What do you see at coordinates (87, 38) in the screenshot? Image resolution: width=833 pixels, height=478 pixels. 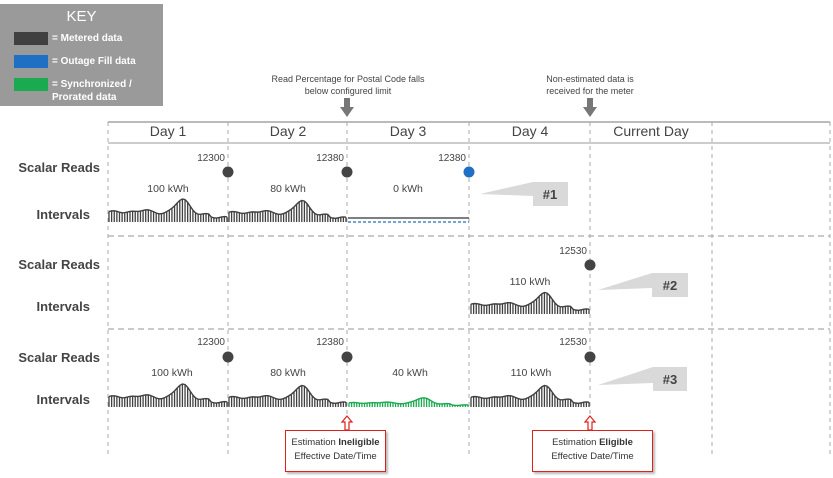 I see `legend-metered: = Metered data` at bounding box center [87, 38].